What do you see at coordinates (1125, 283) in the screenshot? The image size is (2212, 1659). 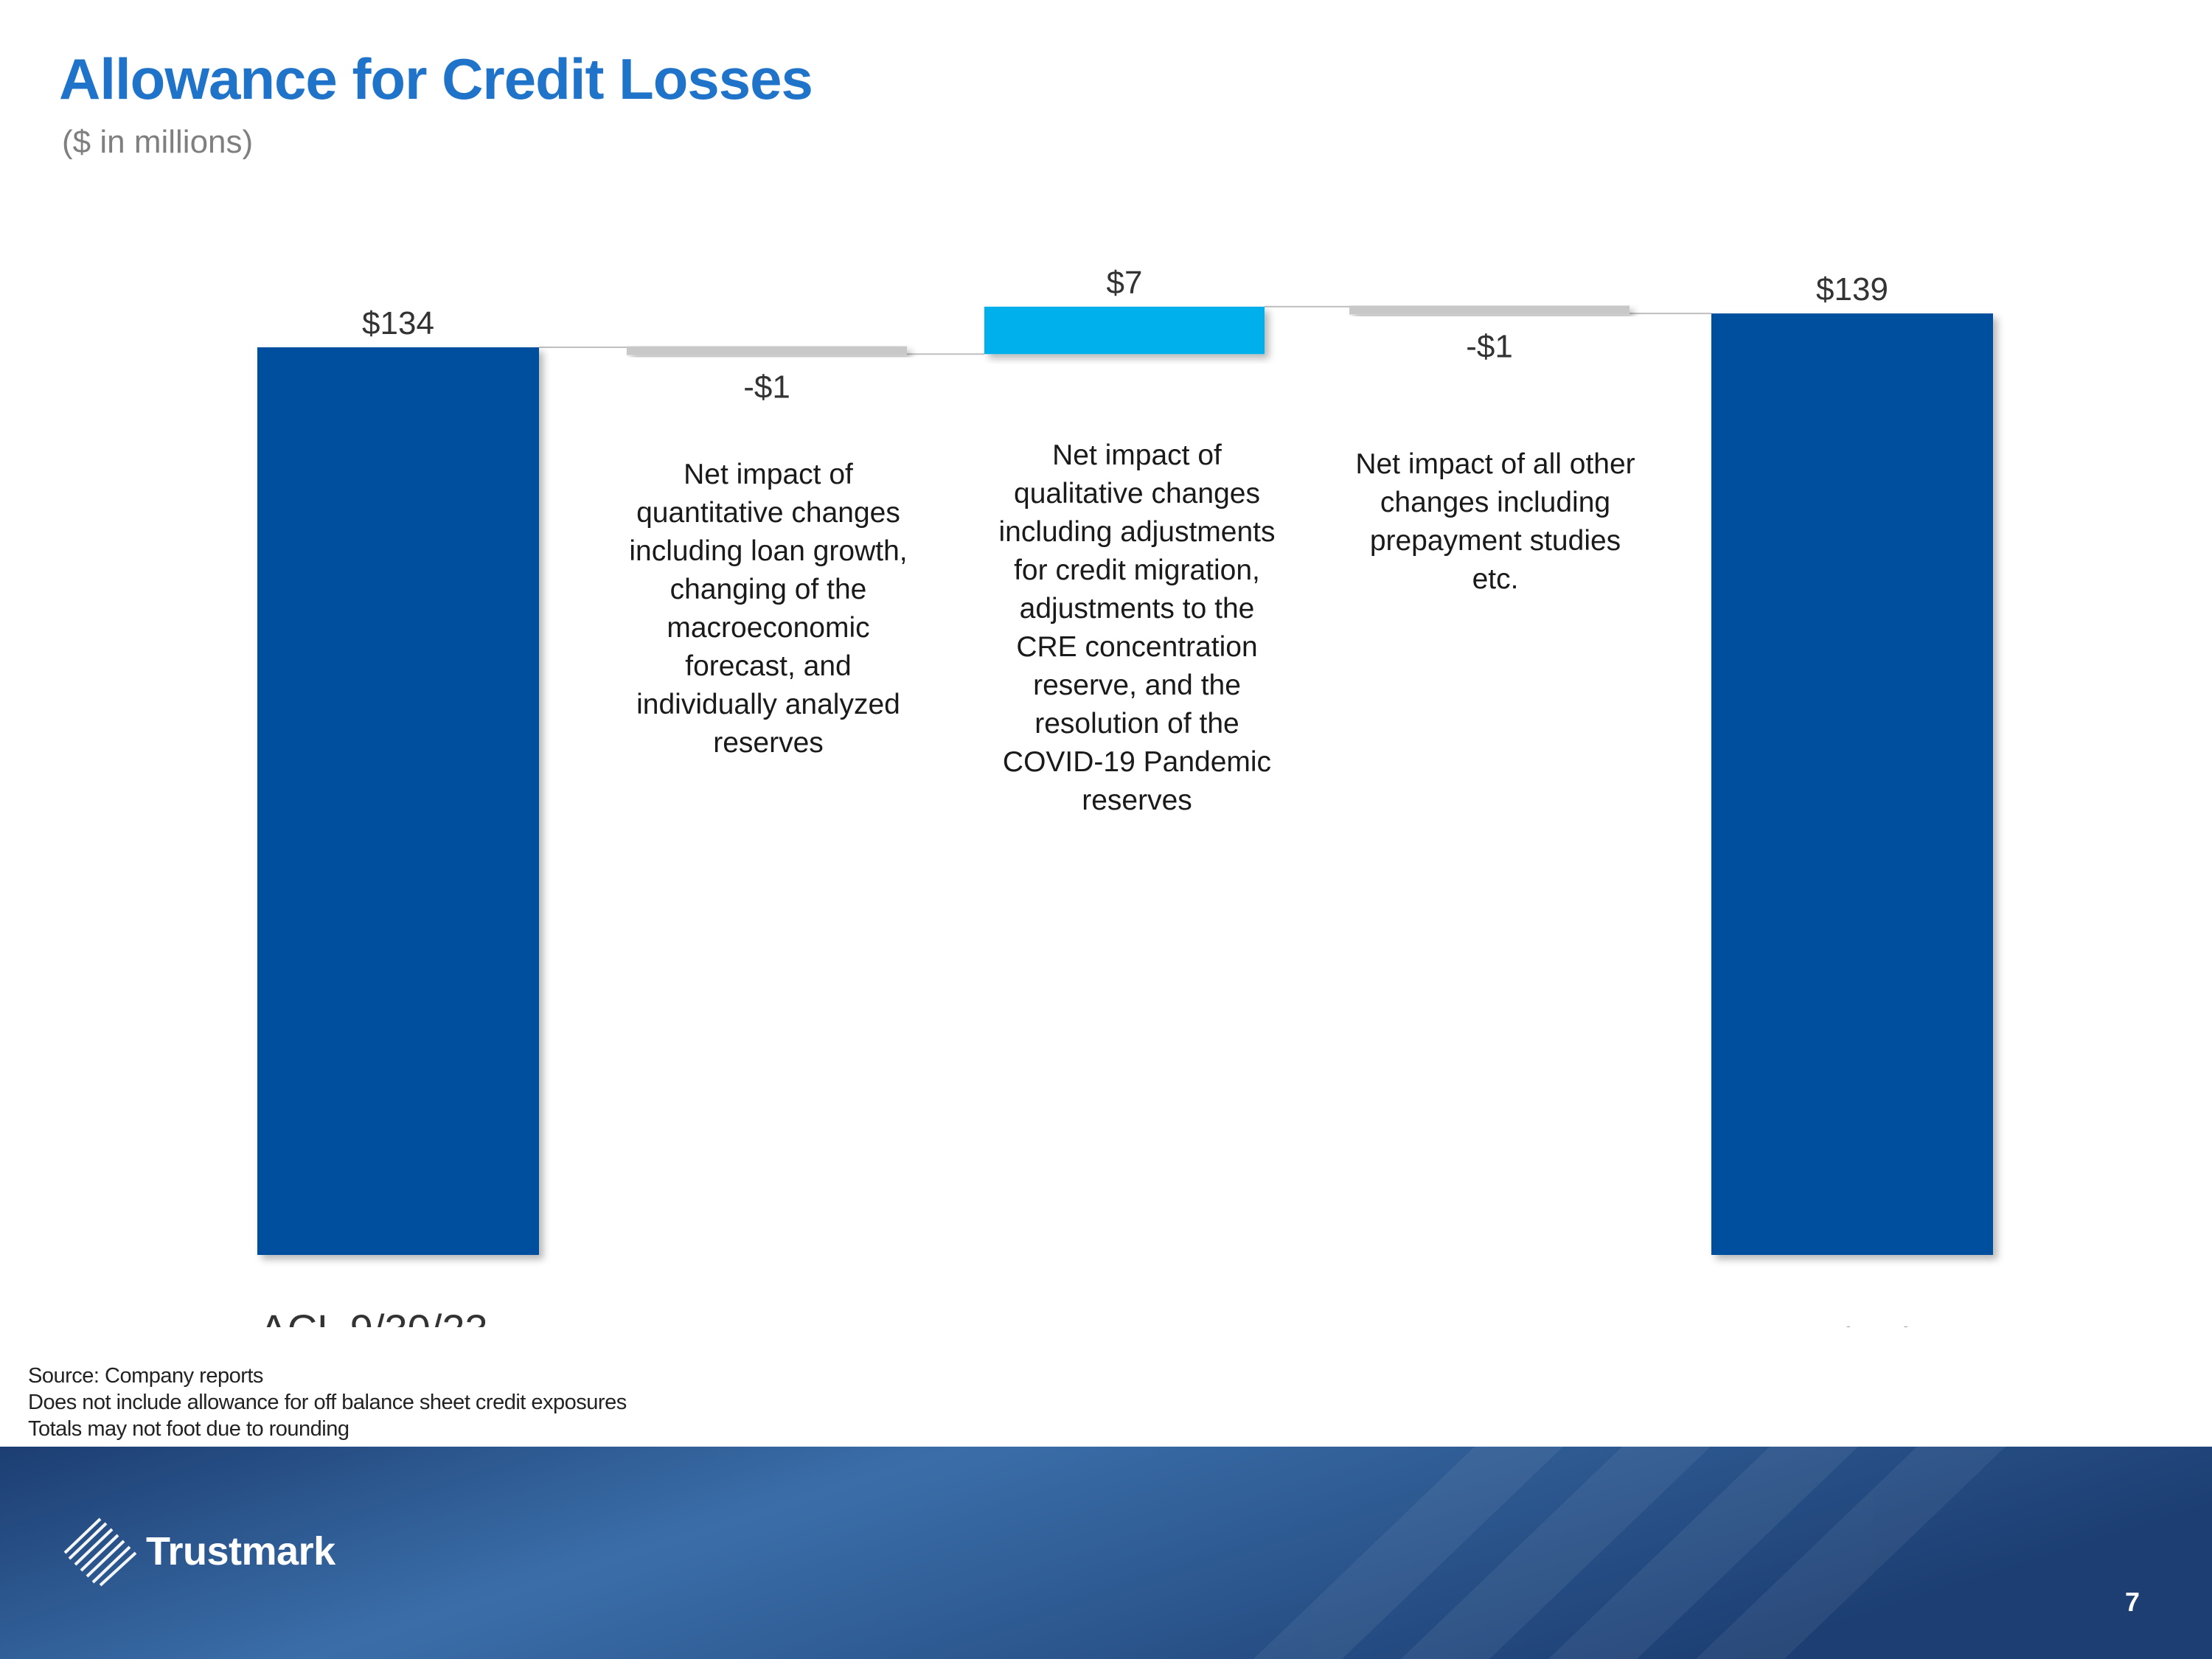 I see `data-label-3: $7` at bounding box center [1125, 283].